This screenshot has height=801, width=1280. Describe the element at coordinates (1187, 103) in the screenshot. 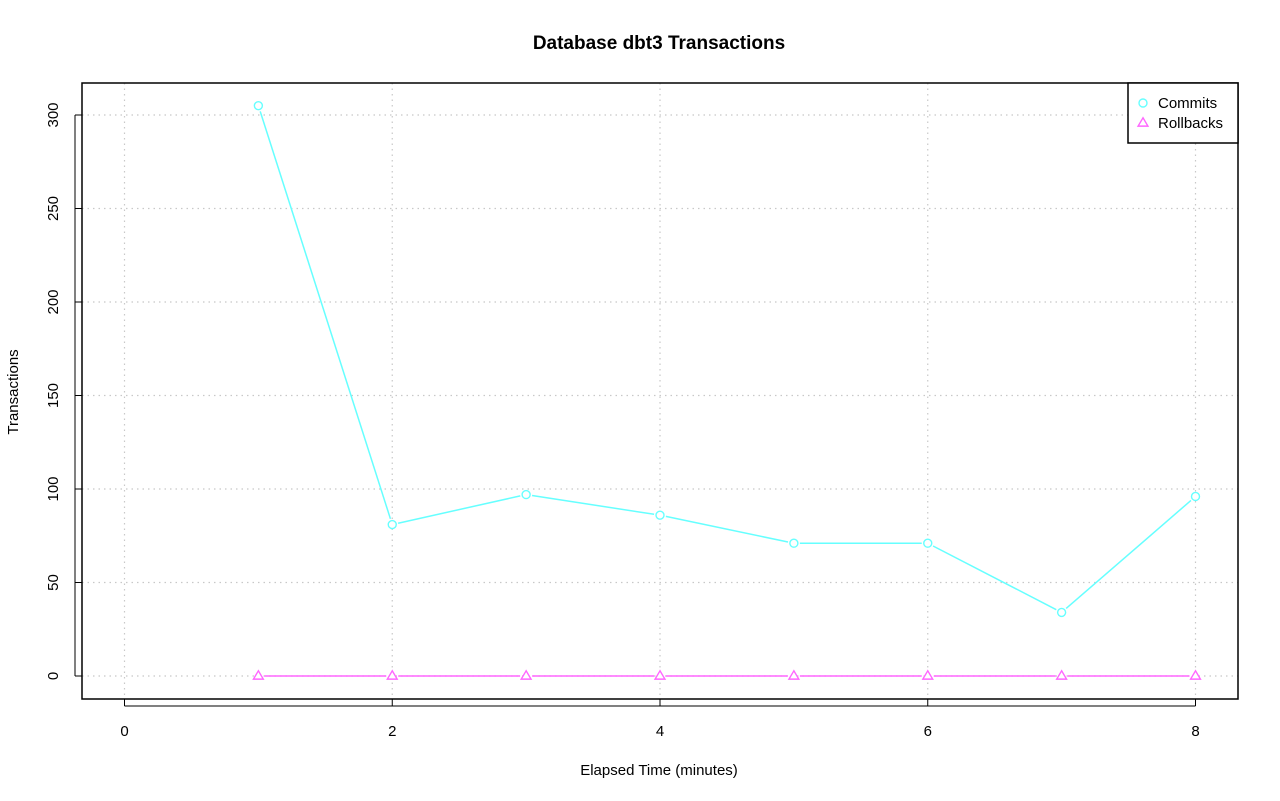

I see `legend-commits-label: Commits` at that location.